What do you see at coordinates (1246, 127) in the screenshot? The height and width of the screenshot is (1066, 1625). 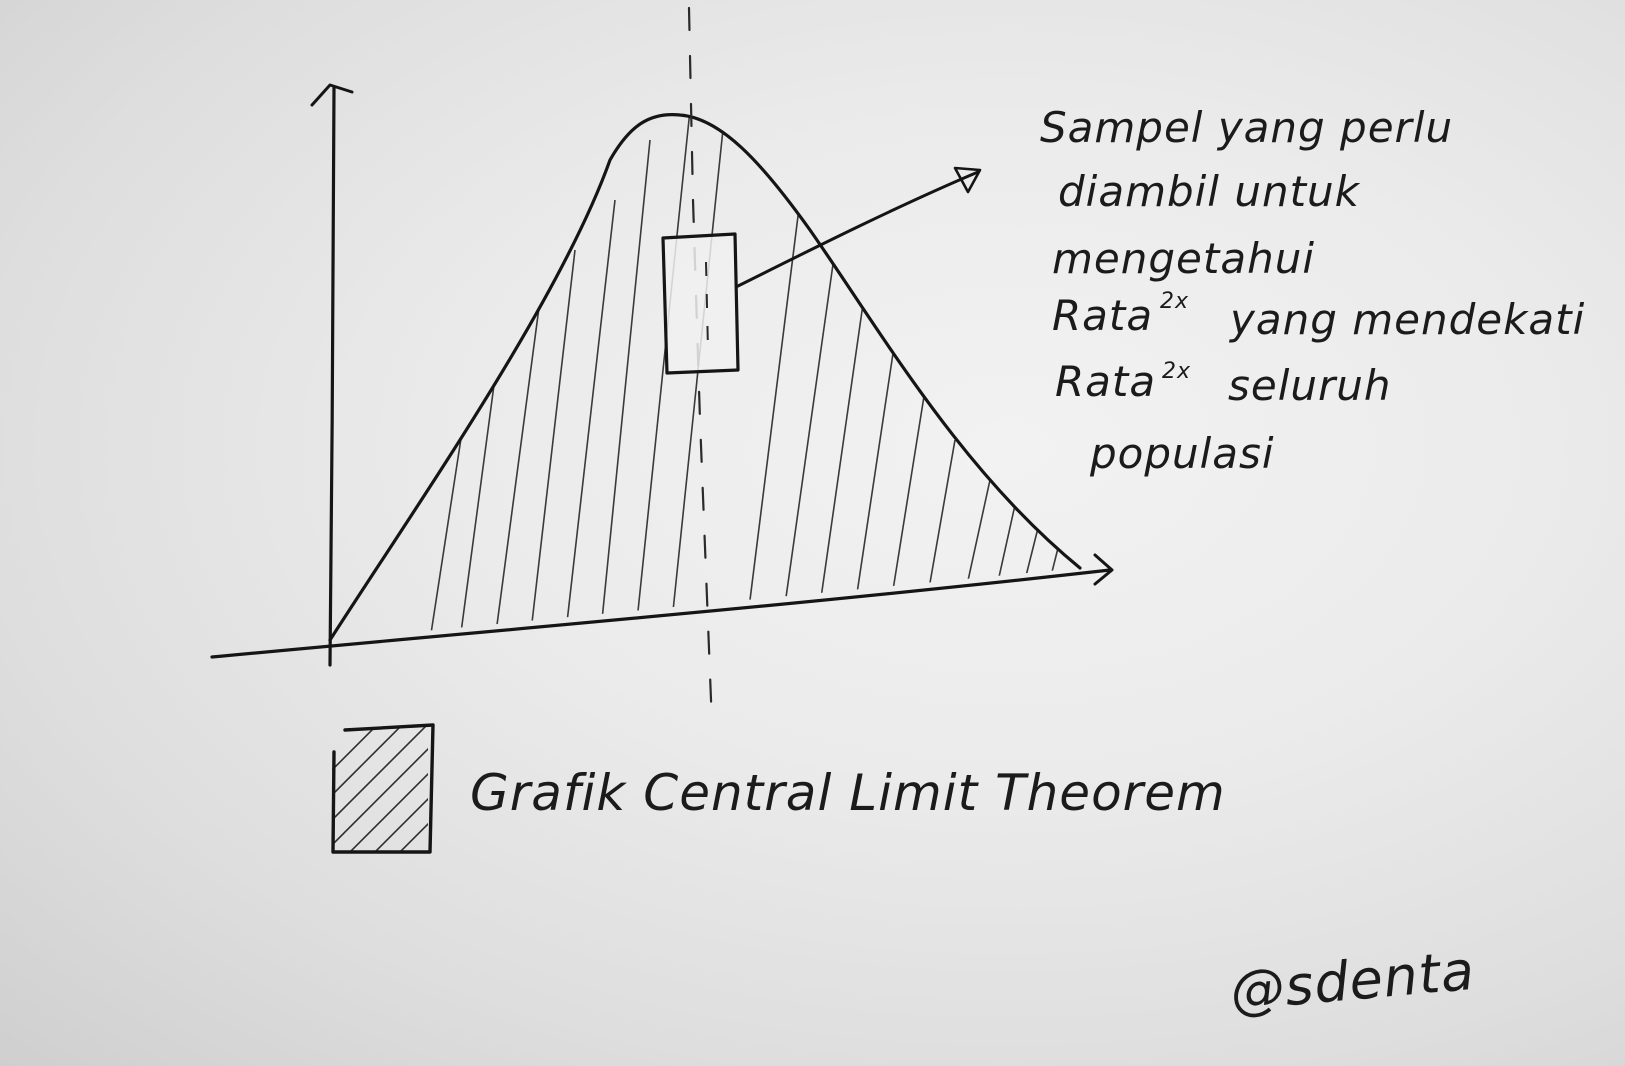 I see `annotation-line-1: Sampel yang perlu` at bounding box center [1246, 127].